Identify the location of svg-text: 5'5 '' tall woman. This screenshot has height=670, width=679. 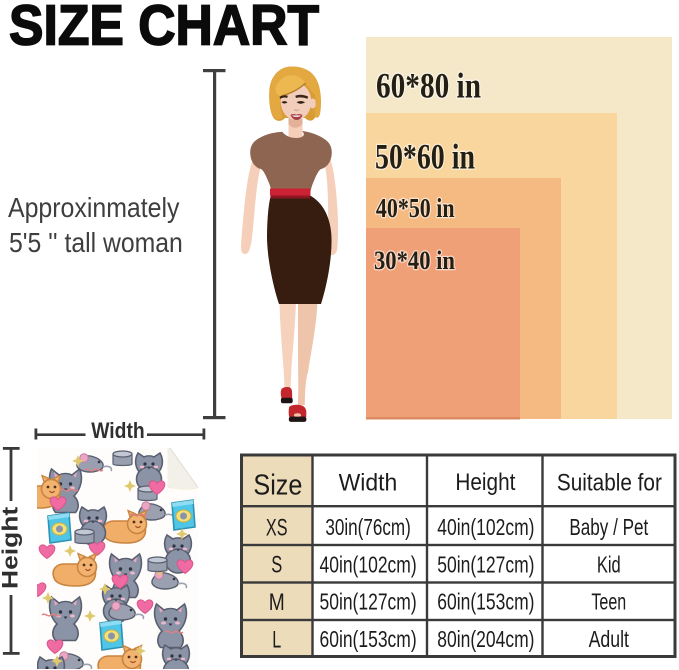
(96, 242).